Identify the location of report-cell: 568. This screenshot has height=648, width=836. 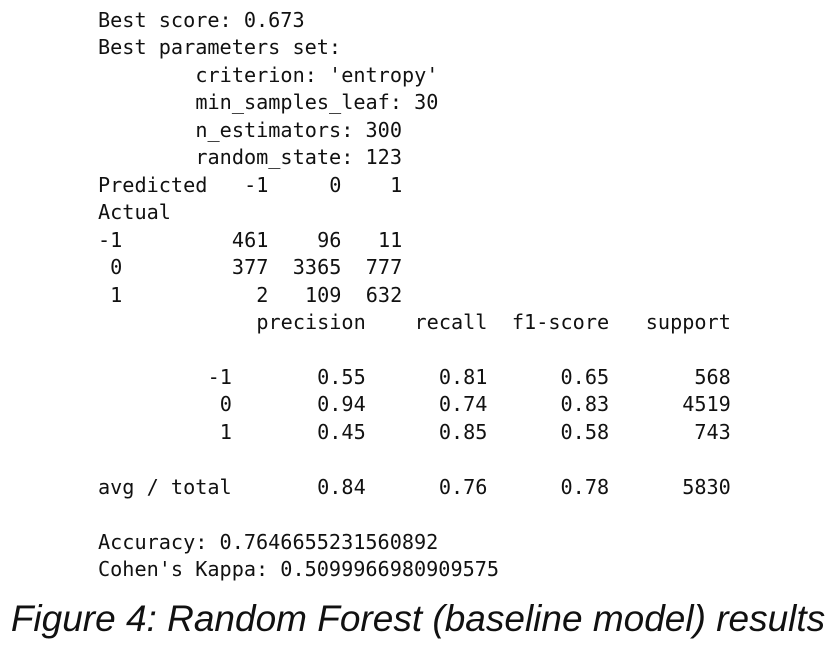
(712, 376).